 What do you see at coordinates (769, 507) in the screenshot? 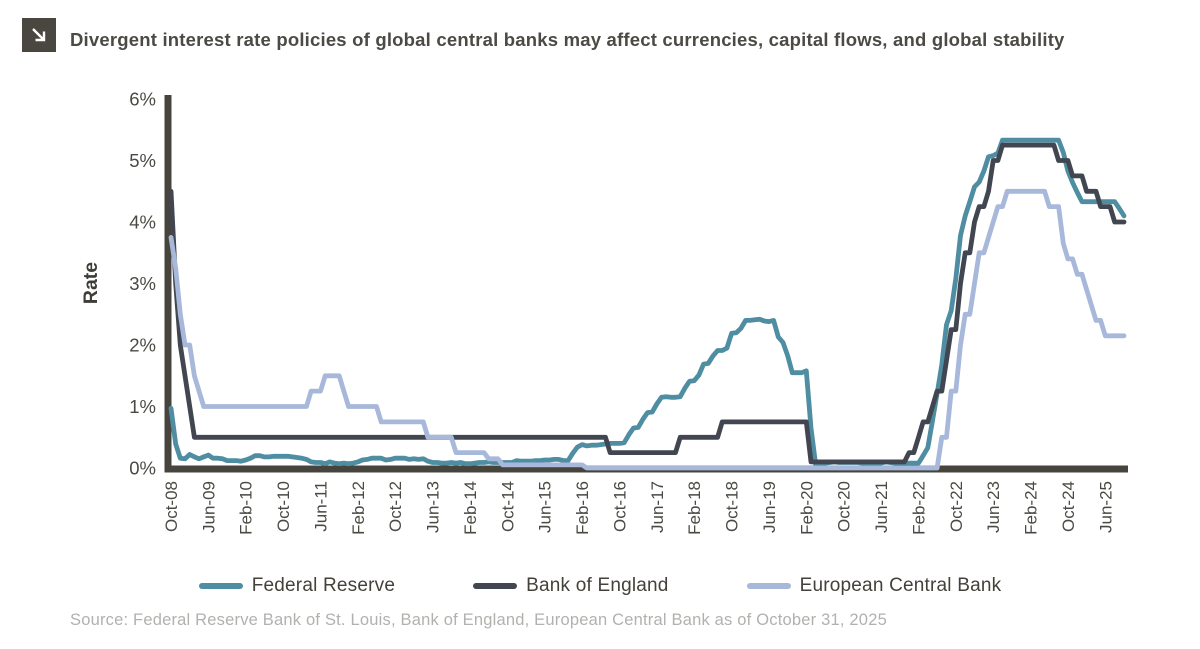
I see `x-tick-label: Jun-19` at bounding box center [769, 507].